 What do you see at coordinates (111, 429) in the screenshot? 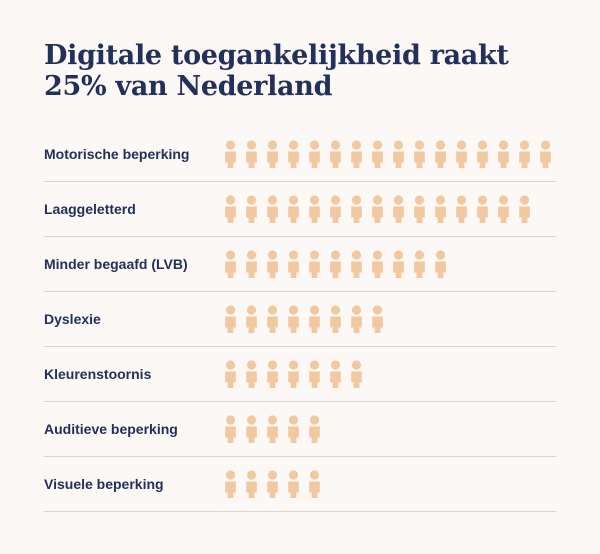
I see `category-label: Auditieve beperking` at bounding box center [111, 429].